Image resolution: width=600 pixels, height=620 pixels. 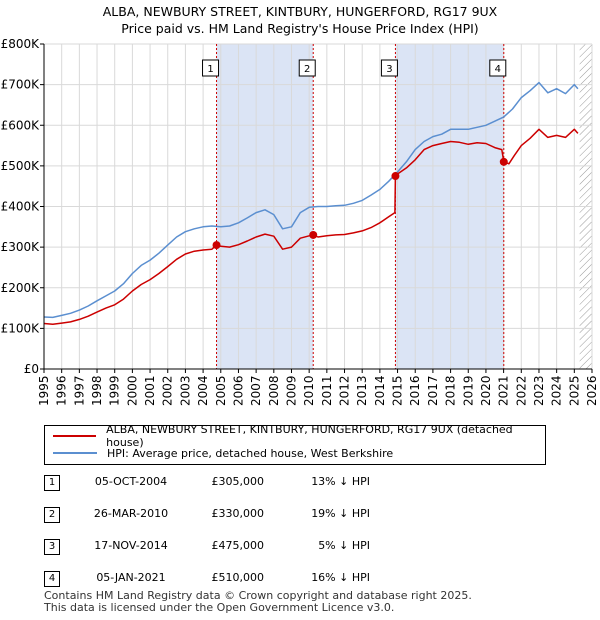 What do you see at coordinates (203, 390) in the screenshot?
I see `x-tick-label: 2004` at bounding box center [203, 390].